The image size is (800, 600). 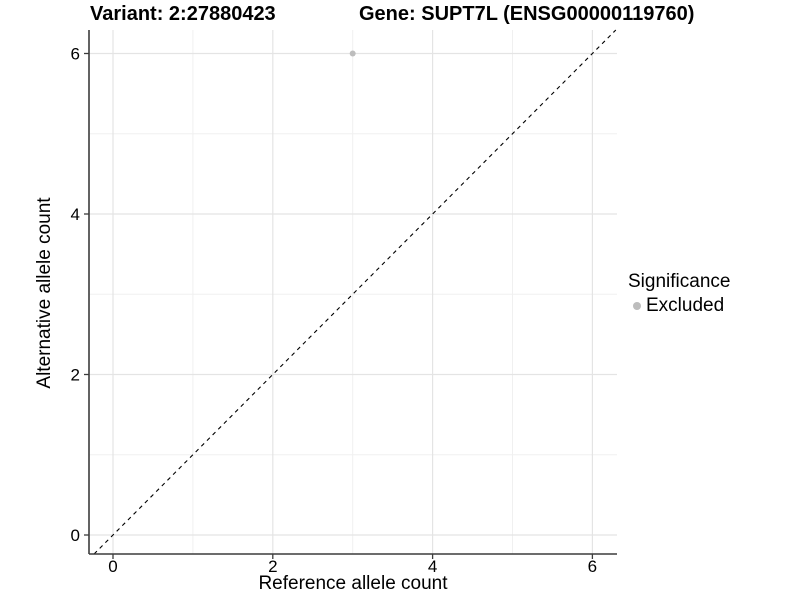 What do you see at coordinates (75, 535) in the screenshot?
I see `y-tick-label: 0` at bounding box center [75, 535].